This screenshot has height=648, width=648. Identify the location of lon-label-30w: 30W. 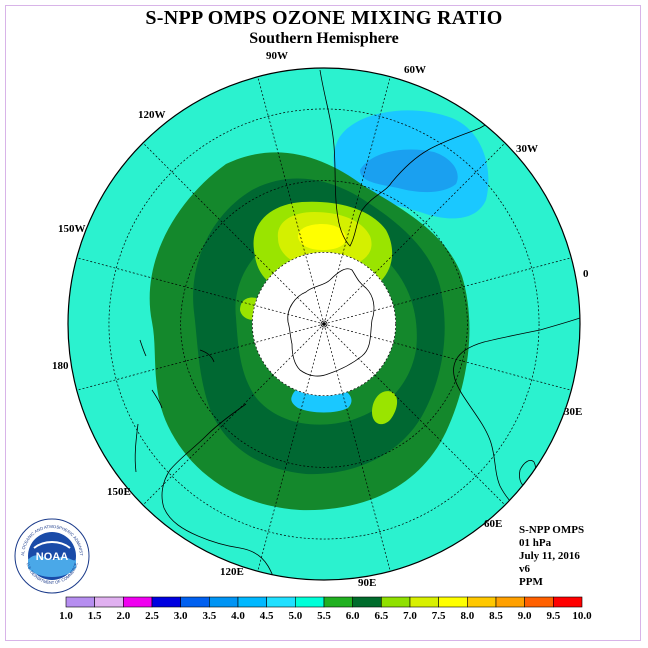
(527, 149).